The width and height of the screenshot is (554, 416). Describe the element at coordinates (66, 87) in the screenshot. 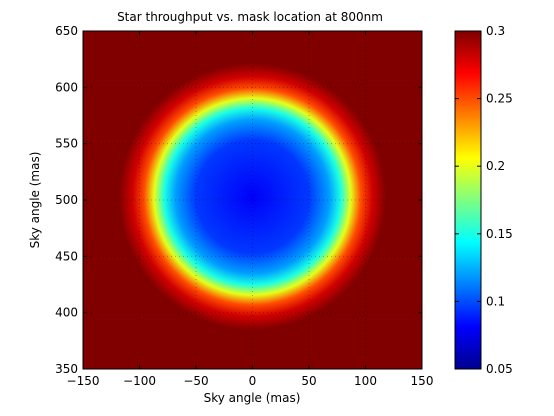

I see `y-tick-label: 600` at that location.